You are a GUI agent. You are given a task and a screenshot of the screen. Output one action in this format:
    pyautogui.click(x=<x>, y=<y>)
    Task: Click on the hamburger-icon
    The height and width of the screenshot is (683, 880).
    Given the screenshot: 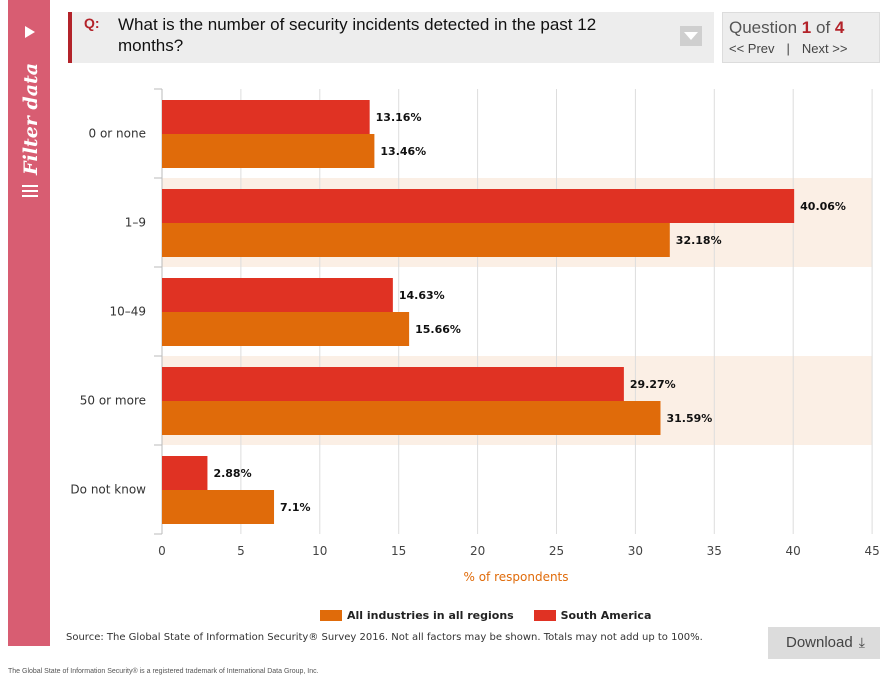 What is the action you would take?
    pyautogui.click(x=30, y=192)
    